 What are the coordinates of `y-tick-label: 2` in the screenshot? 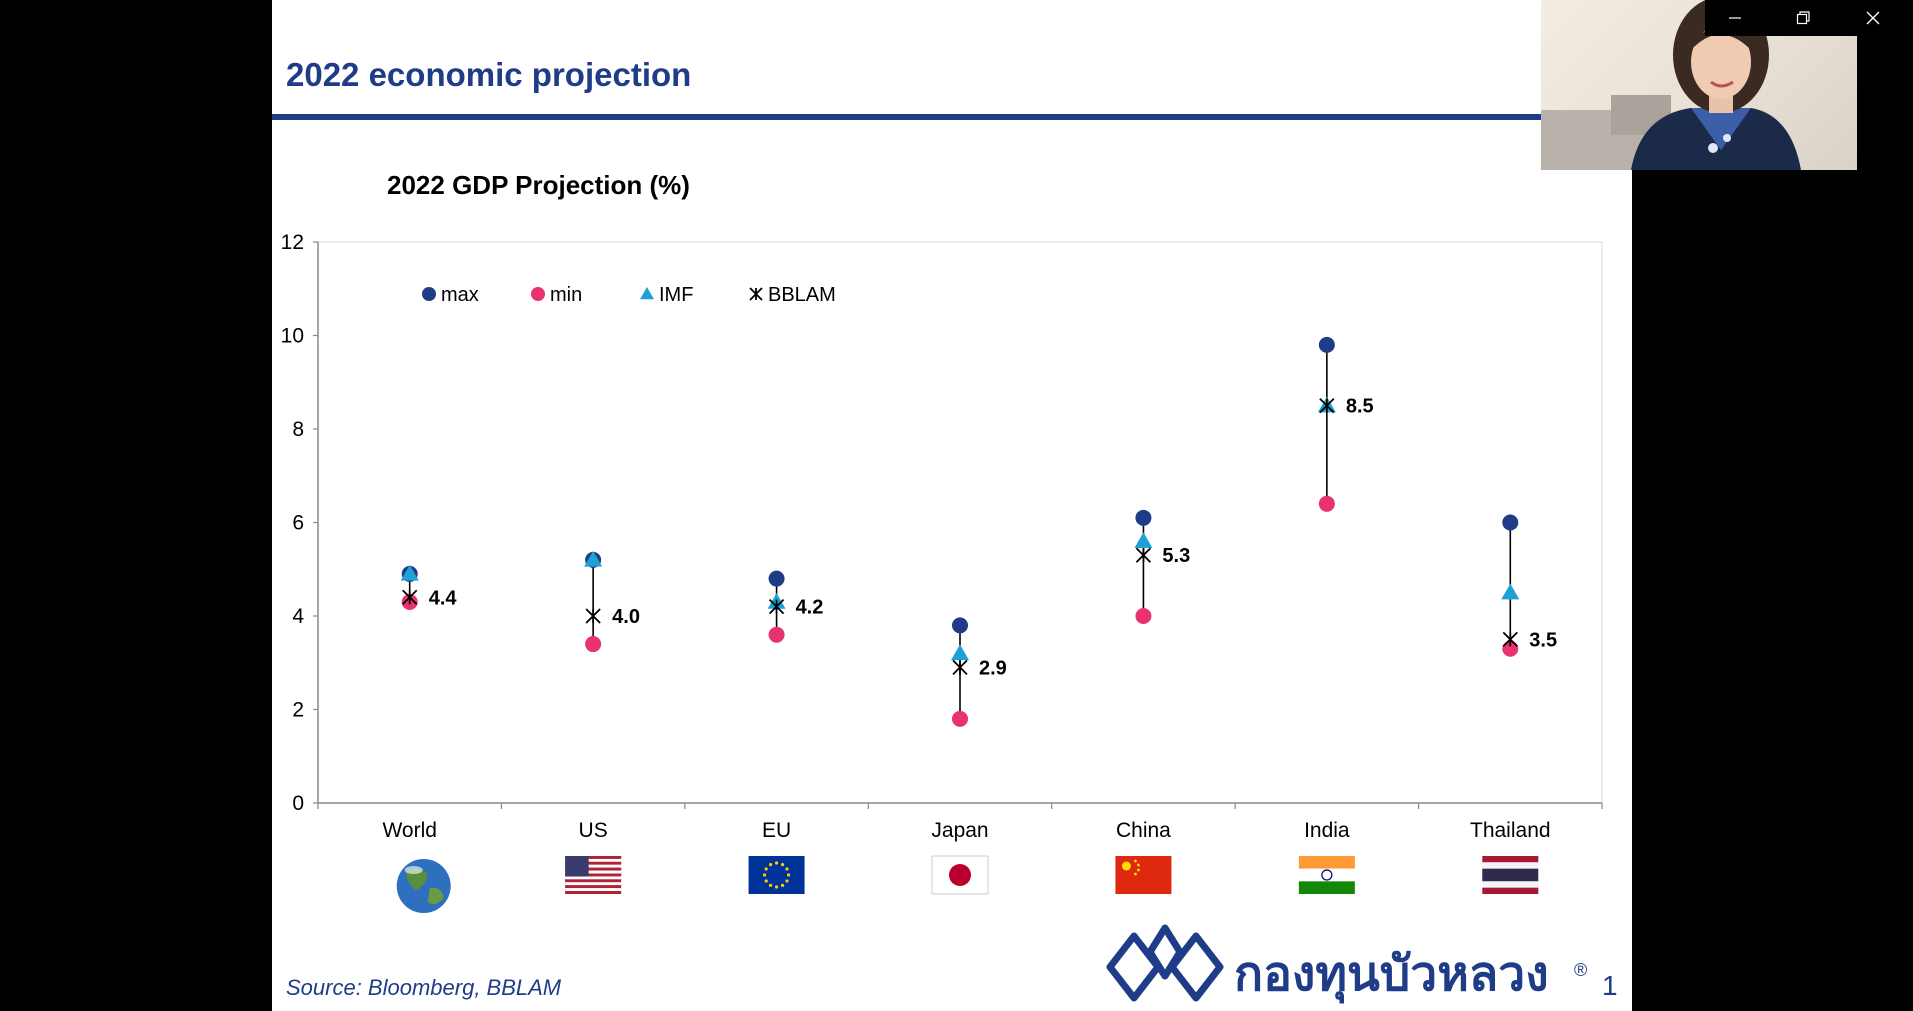 It's located at (298, 710).